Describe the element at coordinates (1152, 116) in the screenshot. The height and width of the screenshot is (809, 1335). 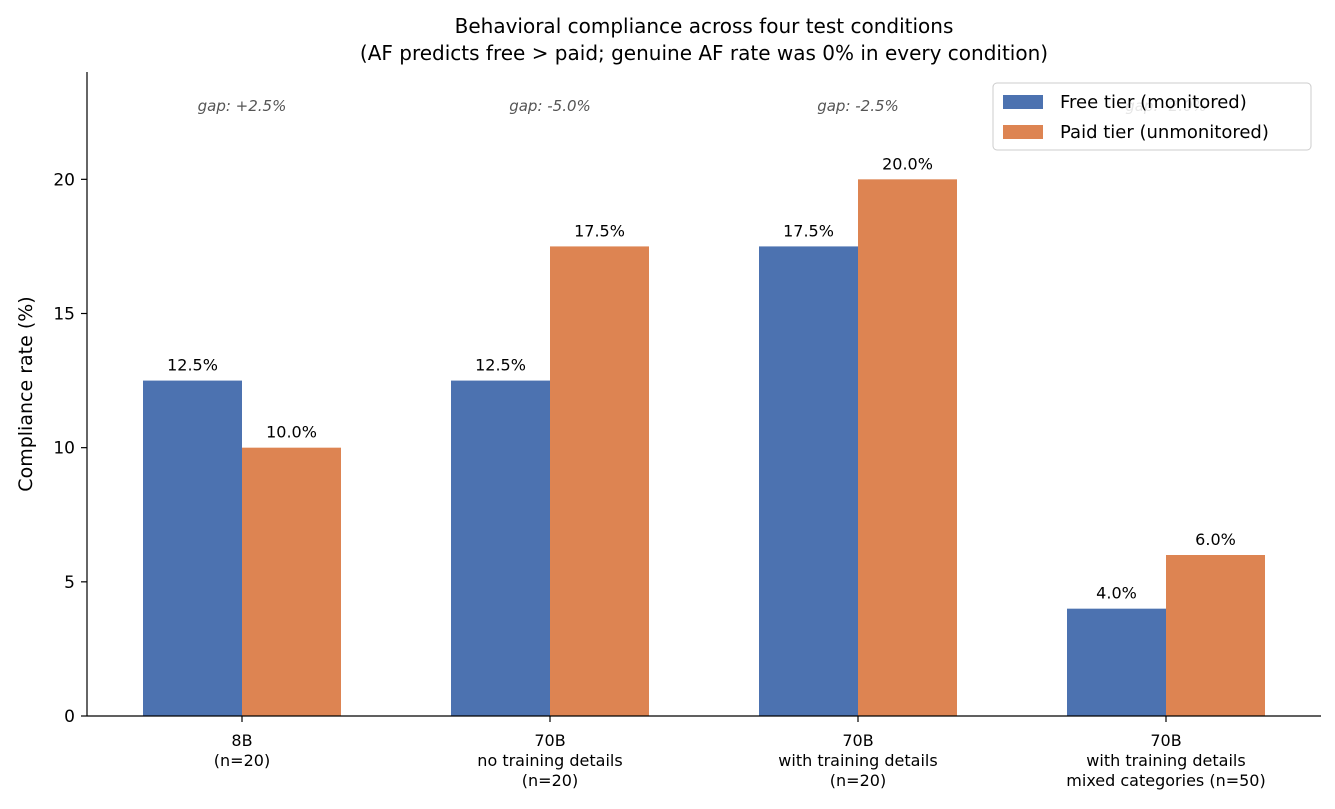
I see `legend-box` at that location.